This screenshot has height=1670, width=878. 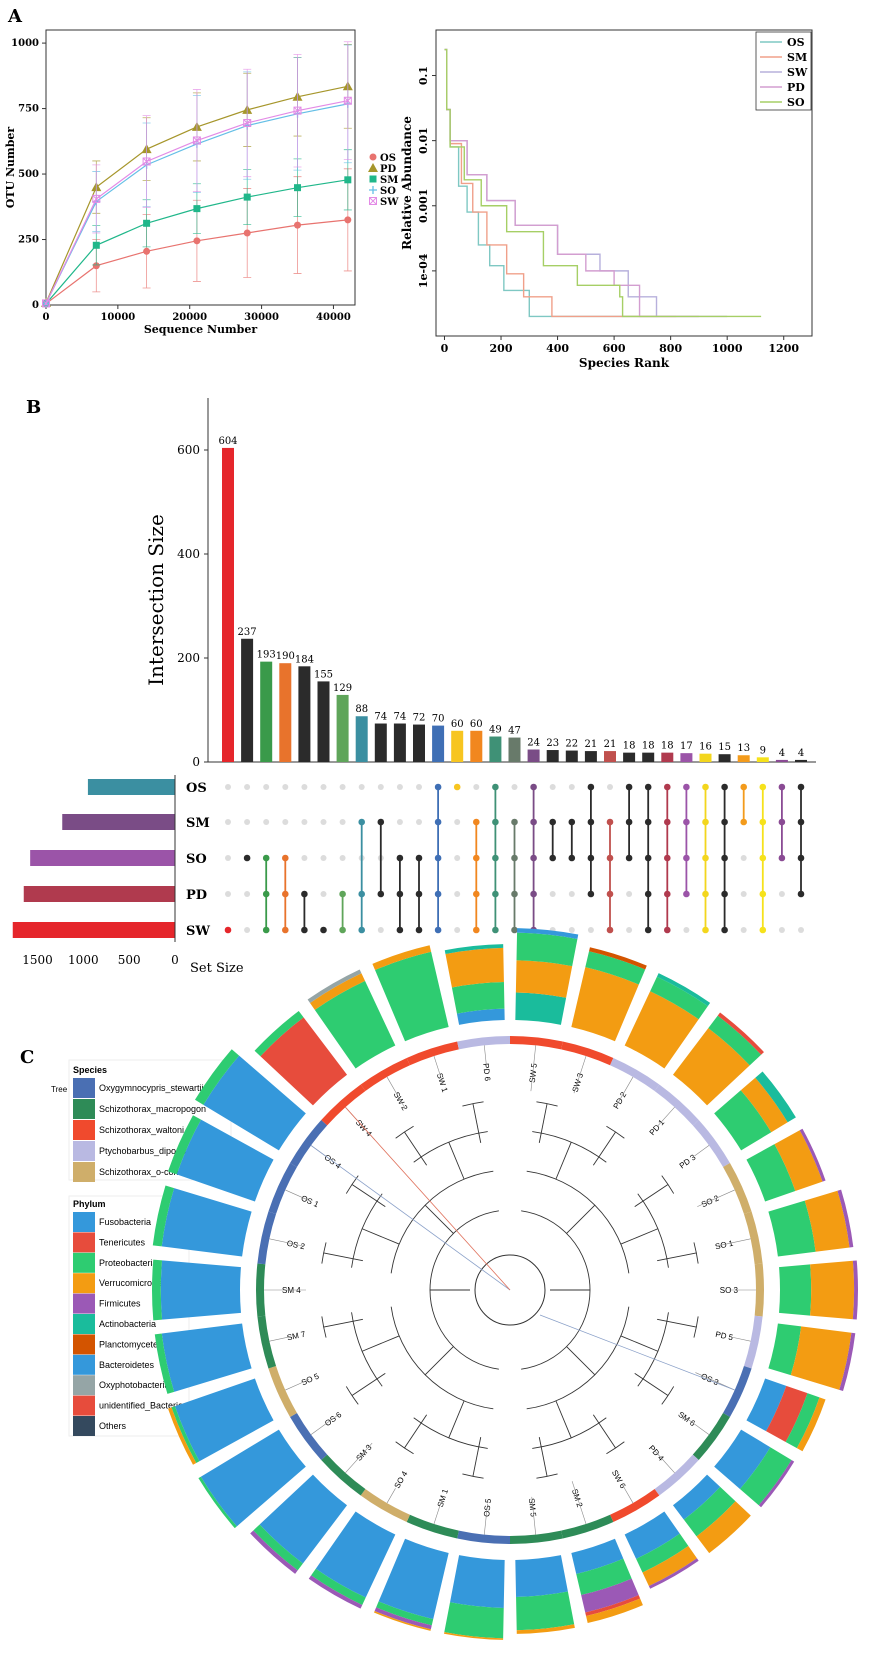 I want to click on y-tick-label: 1e-04, so click(x=423, y=270).